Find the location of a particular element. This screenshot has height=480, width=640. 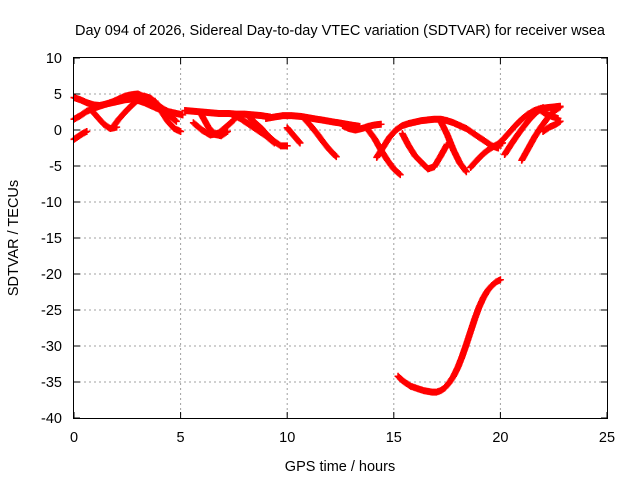

y-tick-label: -35 is located at coordinates (51, 383).